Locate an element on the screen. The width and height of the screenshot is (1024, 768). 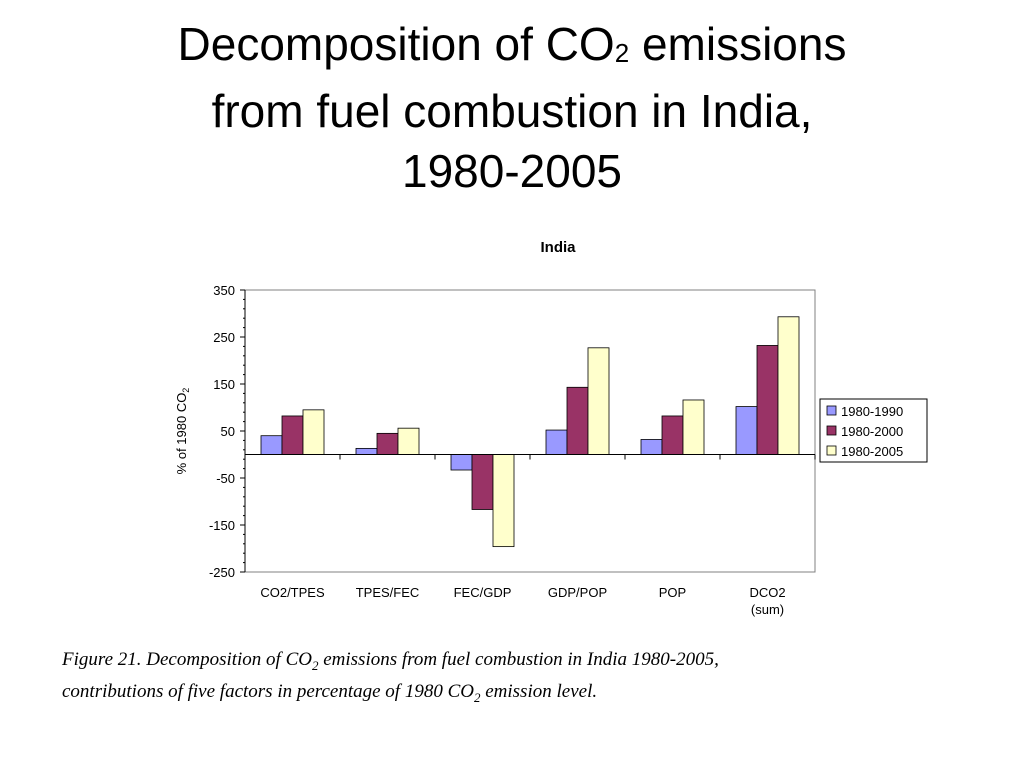
category-label: FEC/GDP is located at coordinates (483, 592).